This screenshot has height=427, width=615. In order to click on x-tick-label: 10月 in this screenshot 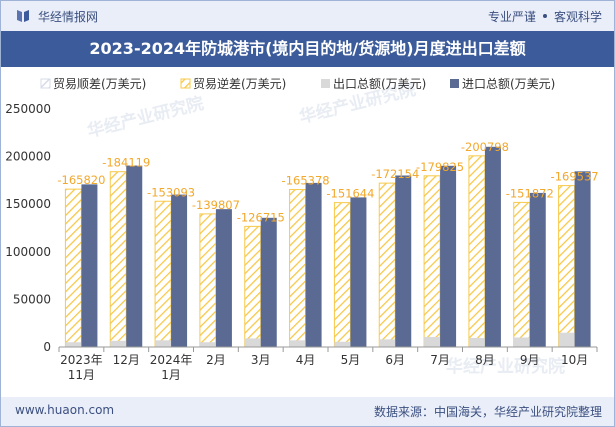, I will do `click(574, 360)`.